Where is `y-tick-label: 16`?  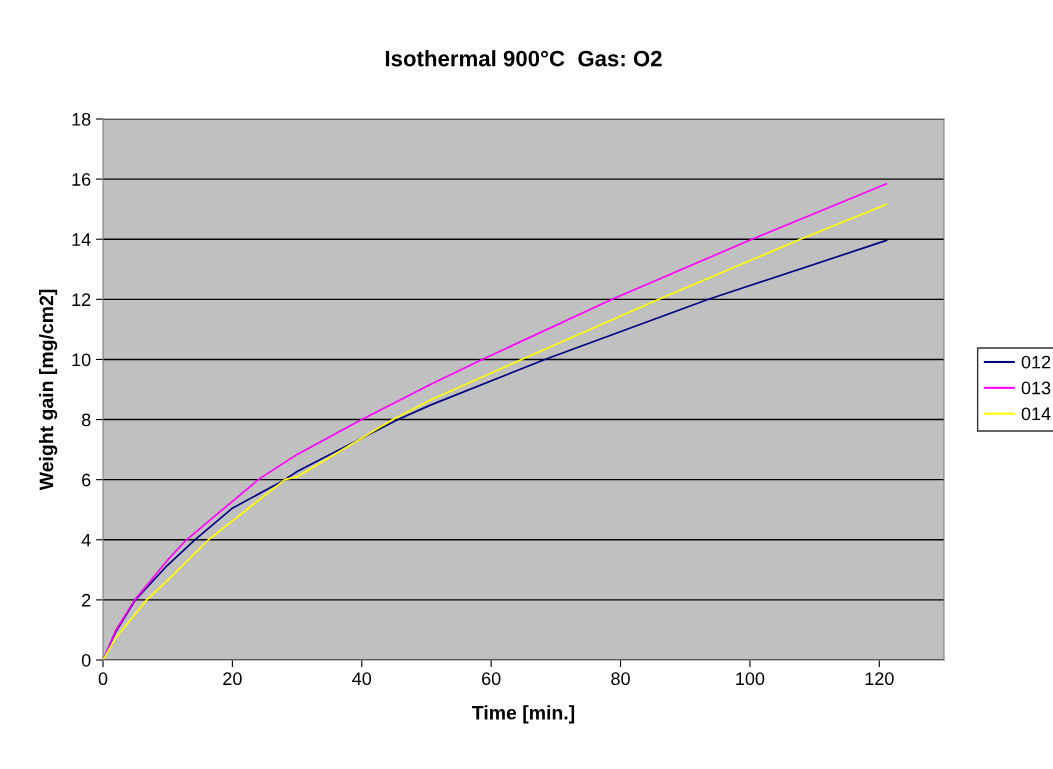
y-tick-label: 16 is located at coordinates (81, 179).